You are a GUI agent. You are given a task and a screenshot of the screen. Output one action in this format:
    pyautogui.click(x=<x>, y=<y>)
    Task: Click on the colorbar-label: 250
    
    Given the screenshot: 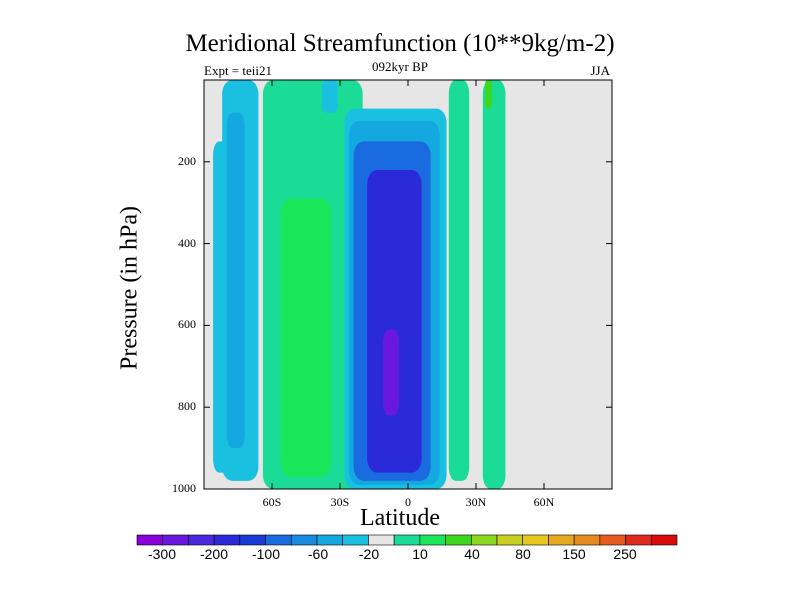 What is the action you would take?
    pyautogui.click(x=625, y=554)
    